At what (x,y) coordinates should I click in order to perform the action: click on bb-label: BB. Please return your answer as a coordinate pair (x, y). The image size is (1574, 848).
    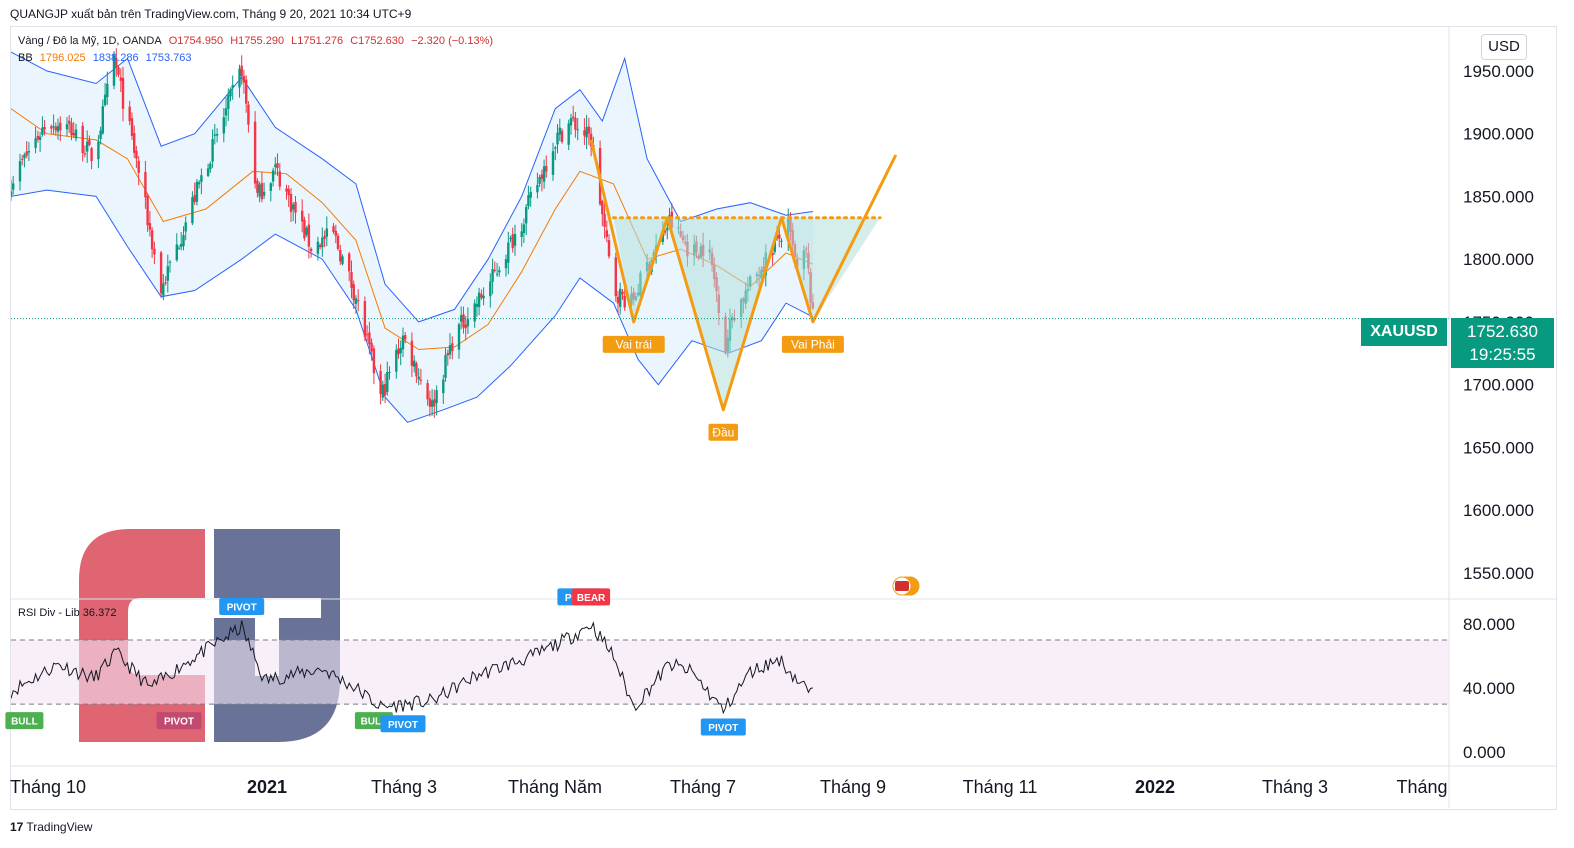
    Looking at the image, I should click on (25, 58).